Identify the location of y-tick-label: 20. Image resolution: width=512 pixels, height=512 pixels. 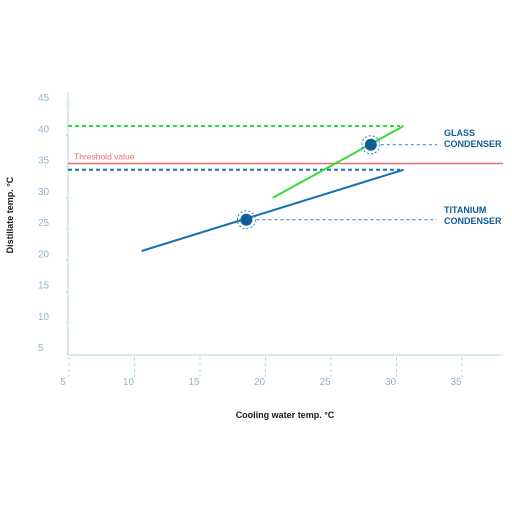
(44, 254).